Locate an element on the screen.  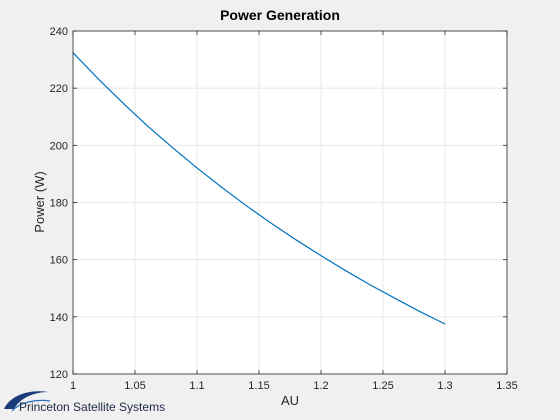
y-tick-label: 240 is located at coordinates (59, 32).